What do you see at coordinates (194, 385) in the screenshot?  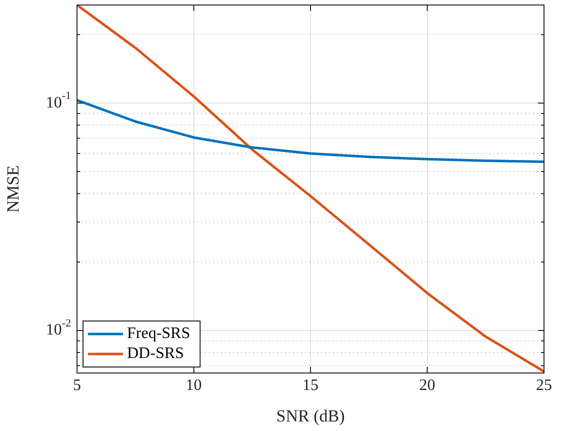 I see `x-tick-label: 10` at bounding box center [194, 385].